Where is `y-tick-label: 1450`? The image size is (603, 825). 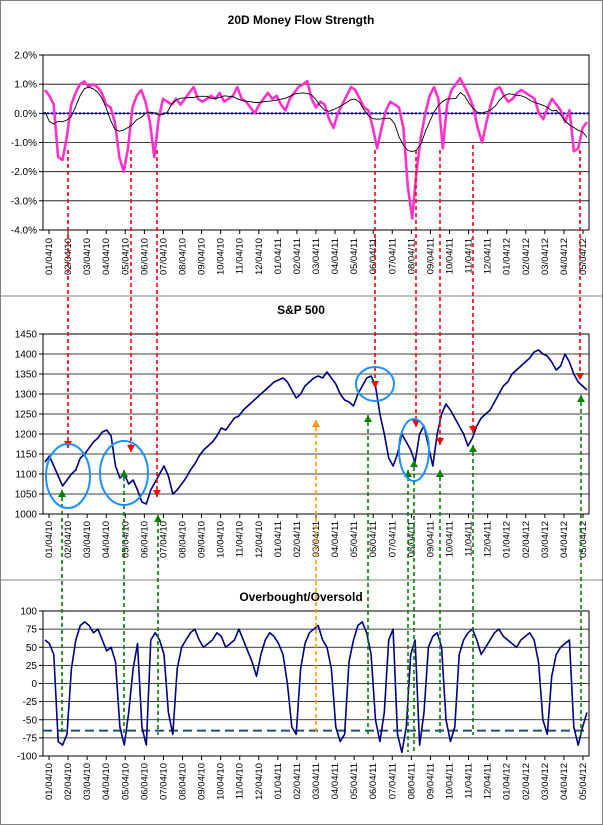 y-tick-label: 1450 is located at coordinates (26, 335).